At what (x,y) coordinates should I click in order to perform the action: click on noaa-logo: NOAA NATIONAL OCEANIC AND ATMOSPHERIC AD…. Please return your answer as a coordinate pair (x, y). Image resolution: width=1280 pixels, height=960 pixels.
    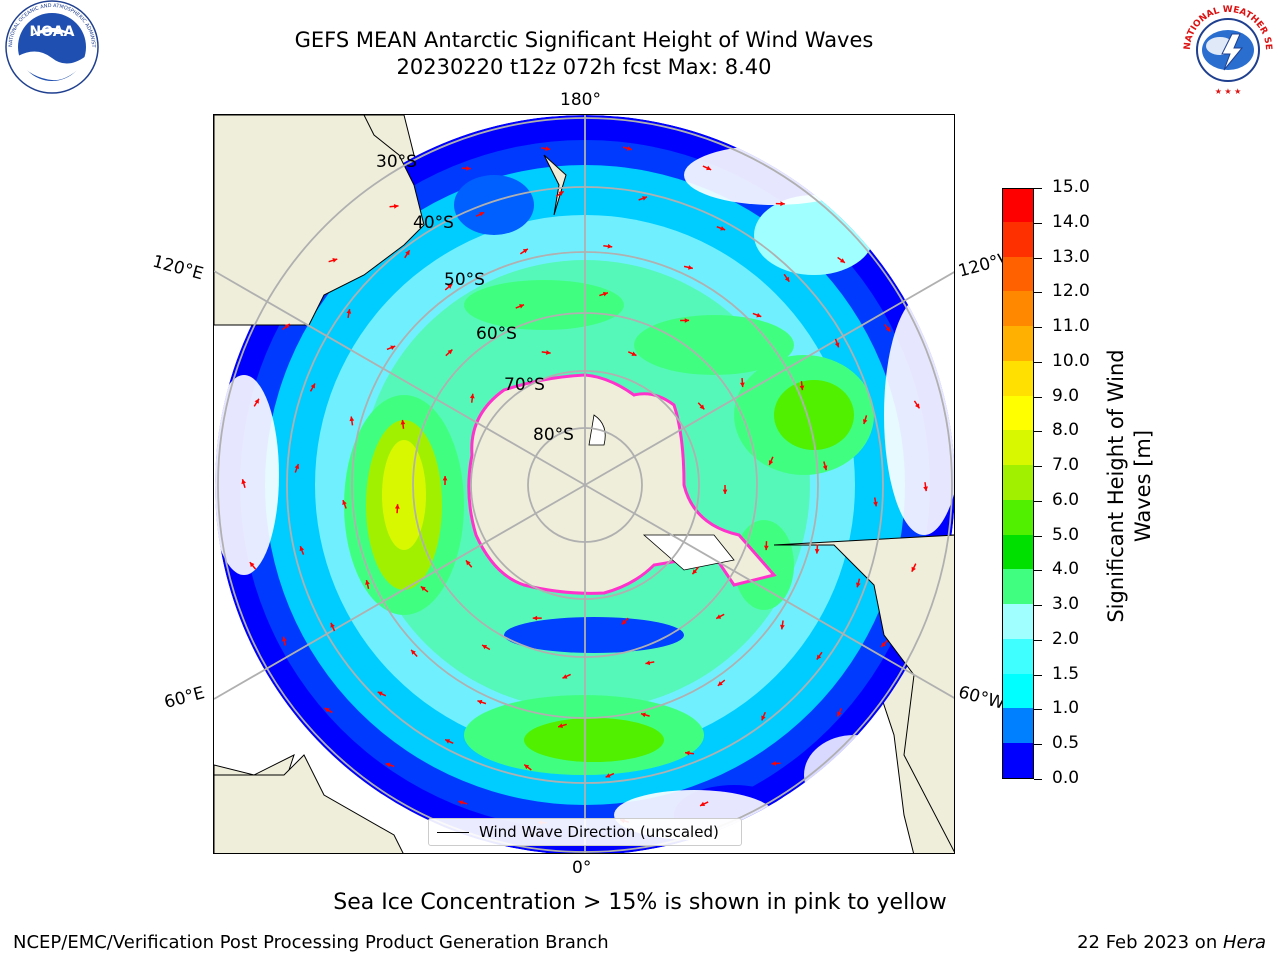
    Looking at the image, I should click on (51, 50).